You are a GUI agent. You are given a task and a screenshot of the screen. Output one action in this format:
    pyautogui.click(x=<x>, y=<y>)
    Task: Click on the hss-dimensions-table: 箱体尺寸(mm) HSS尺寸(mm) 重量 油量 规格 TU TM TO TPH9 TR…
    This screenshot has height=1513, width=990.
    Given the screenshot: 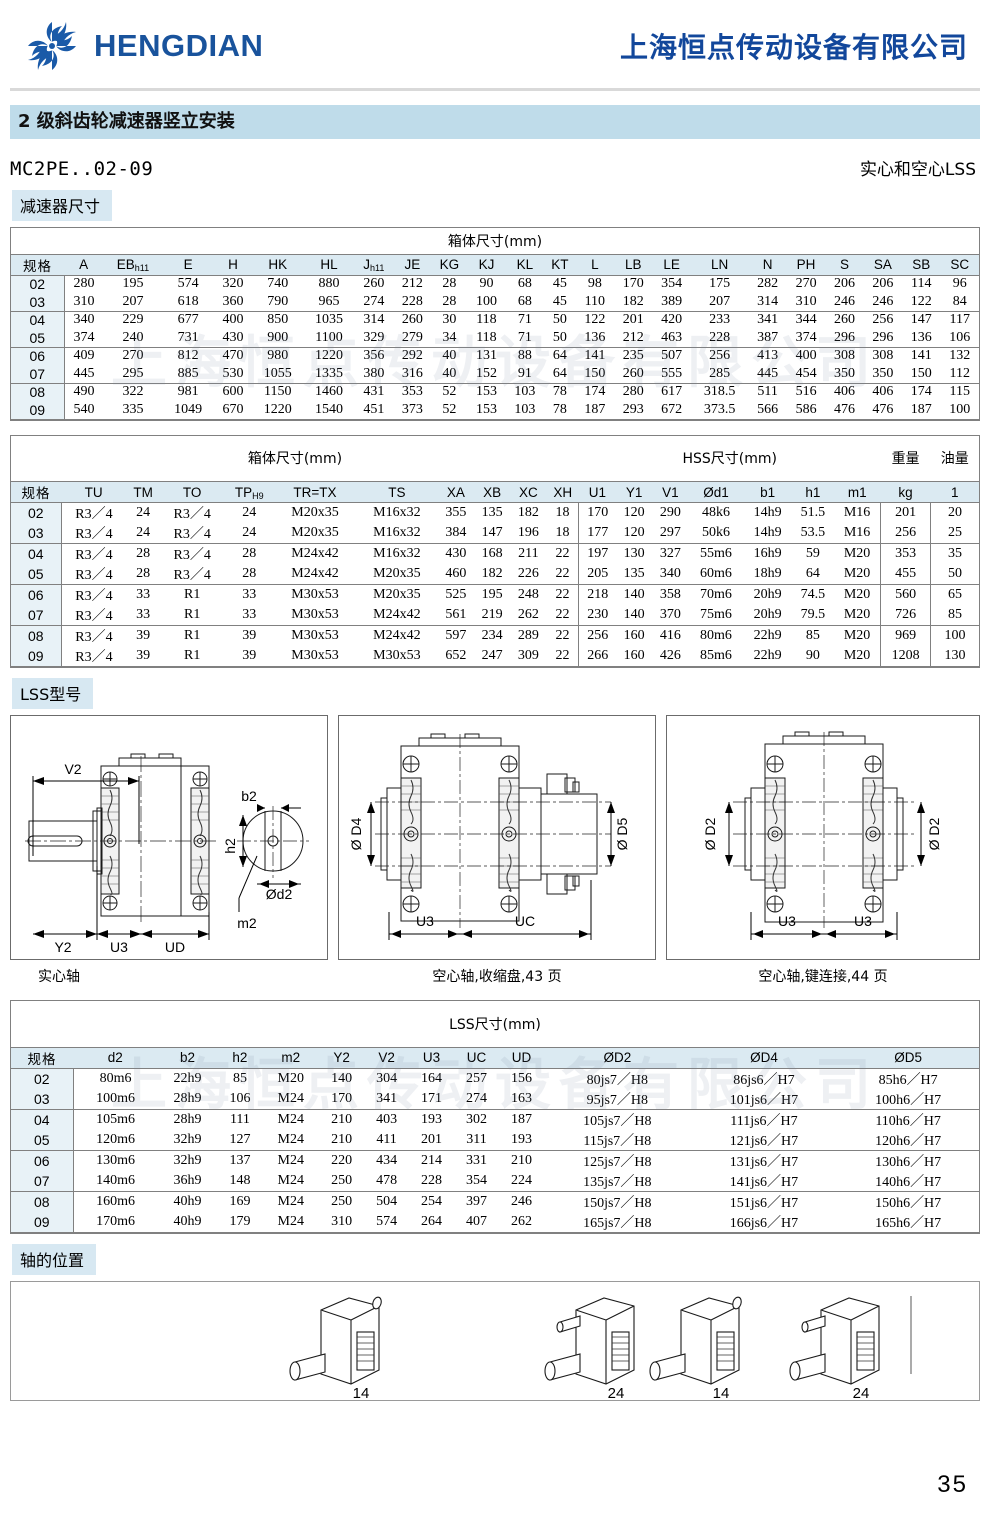 What is the action you would take?
    pyautogui.click(x=495, y=552)
    